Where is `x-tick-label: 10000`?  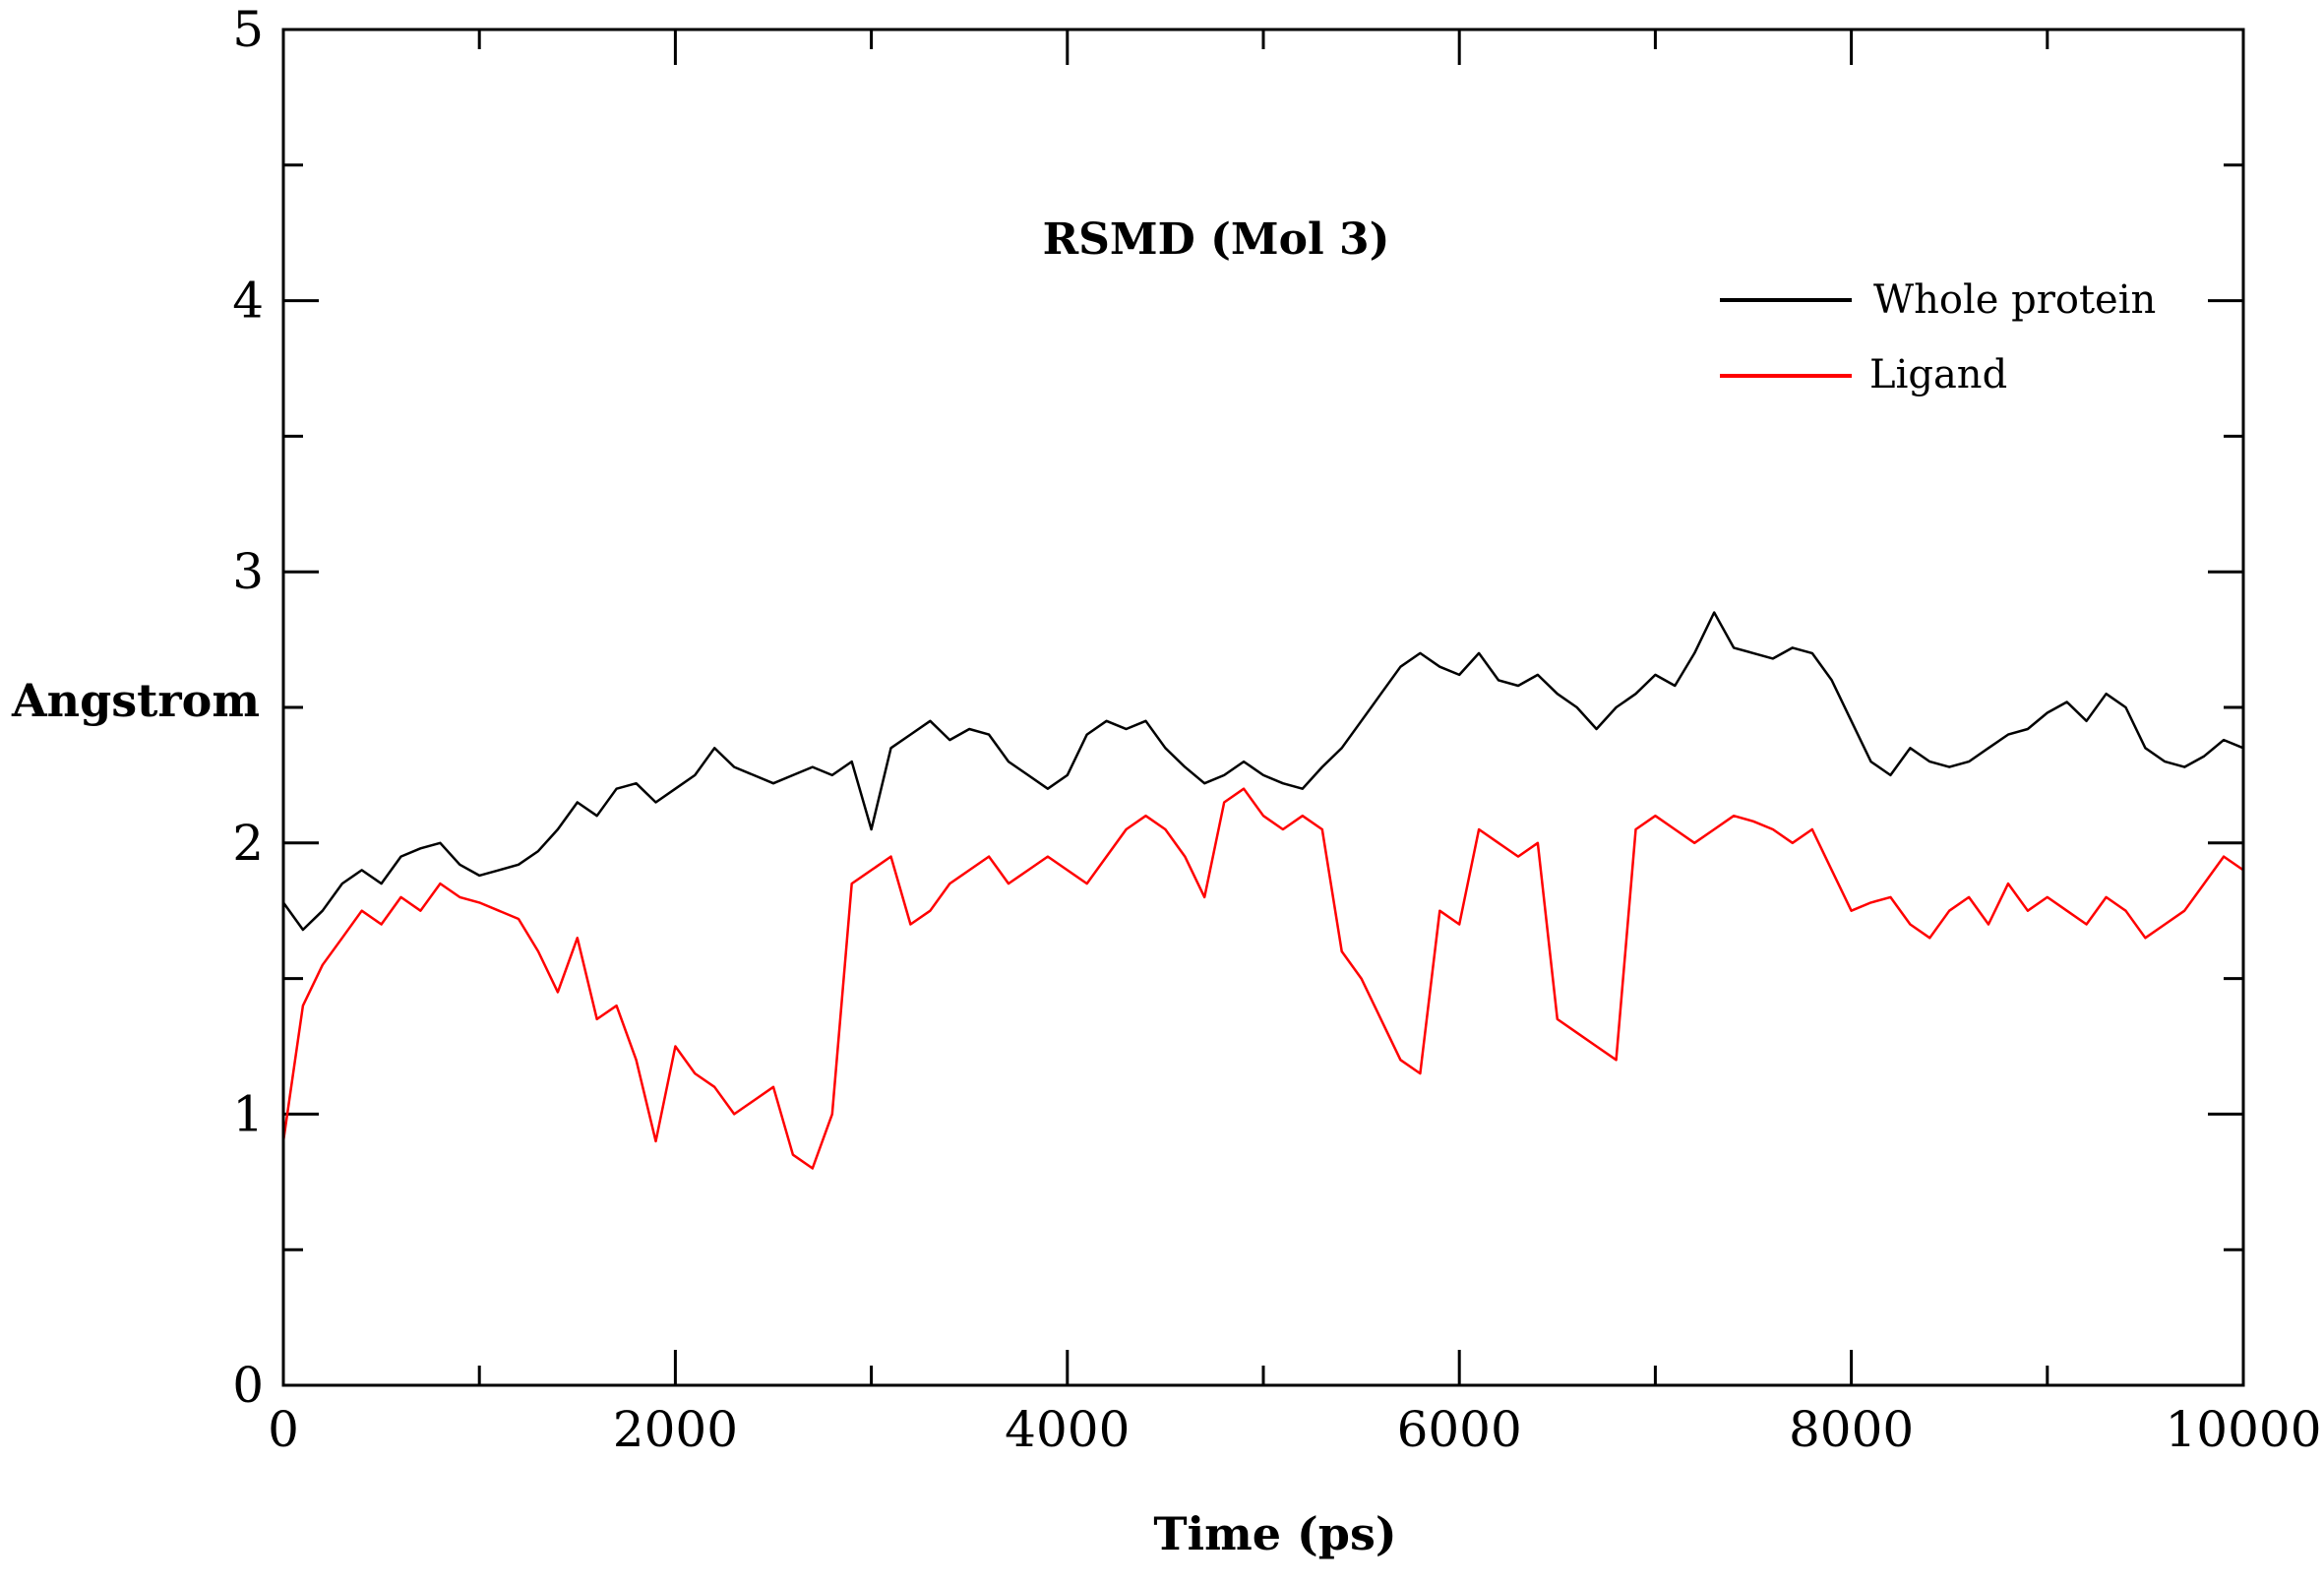 x-tick-label: 10000 is located at coordinates (2243, 1429).